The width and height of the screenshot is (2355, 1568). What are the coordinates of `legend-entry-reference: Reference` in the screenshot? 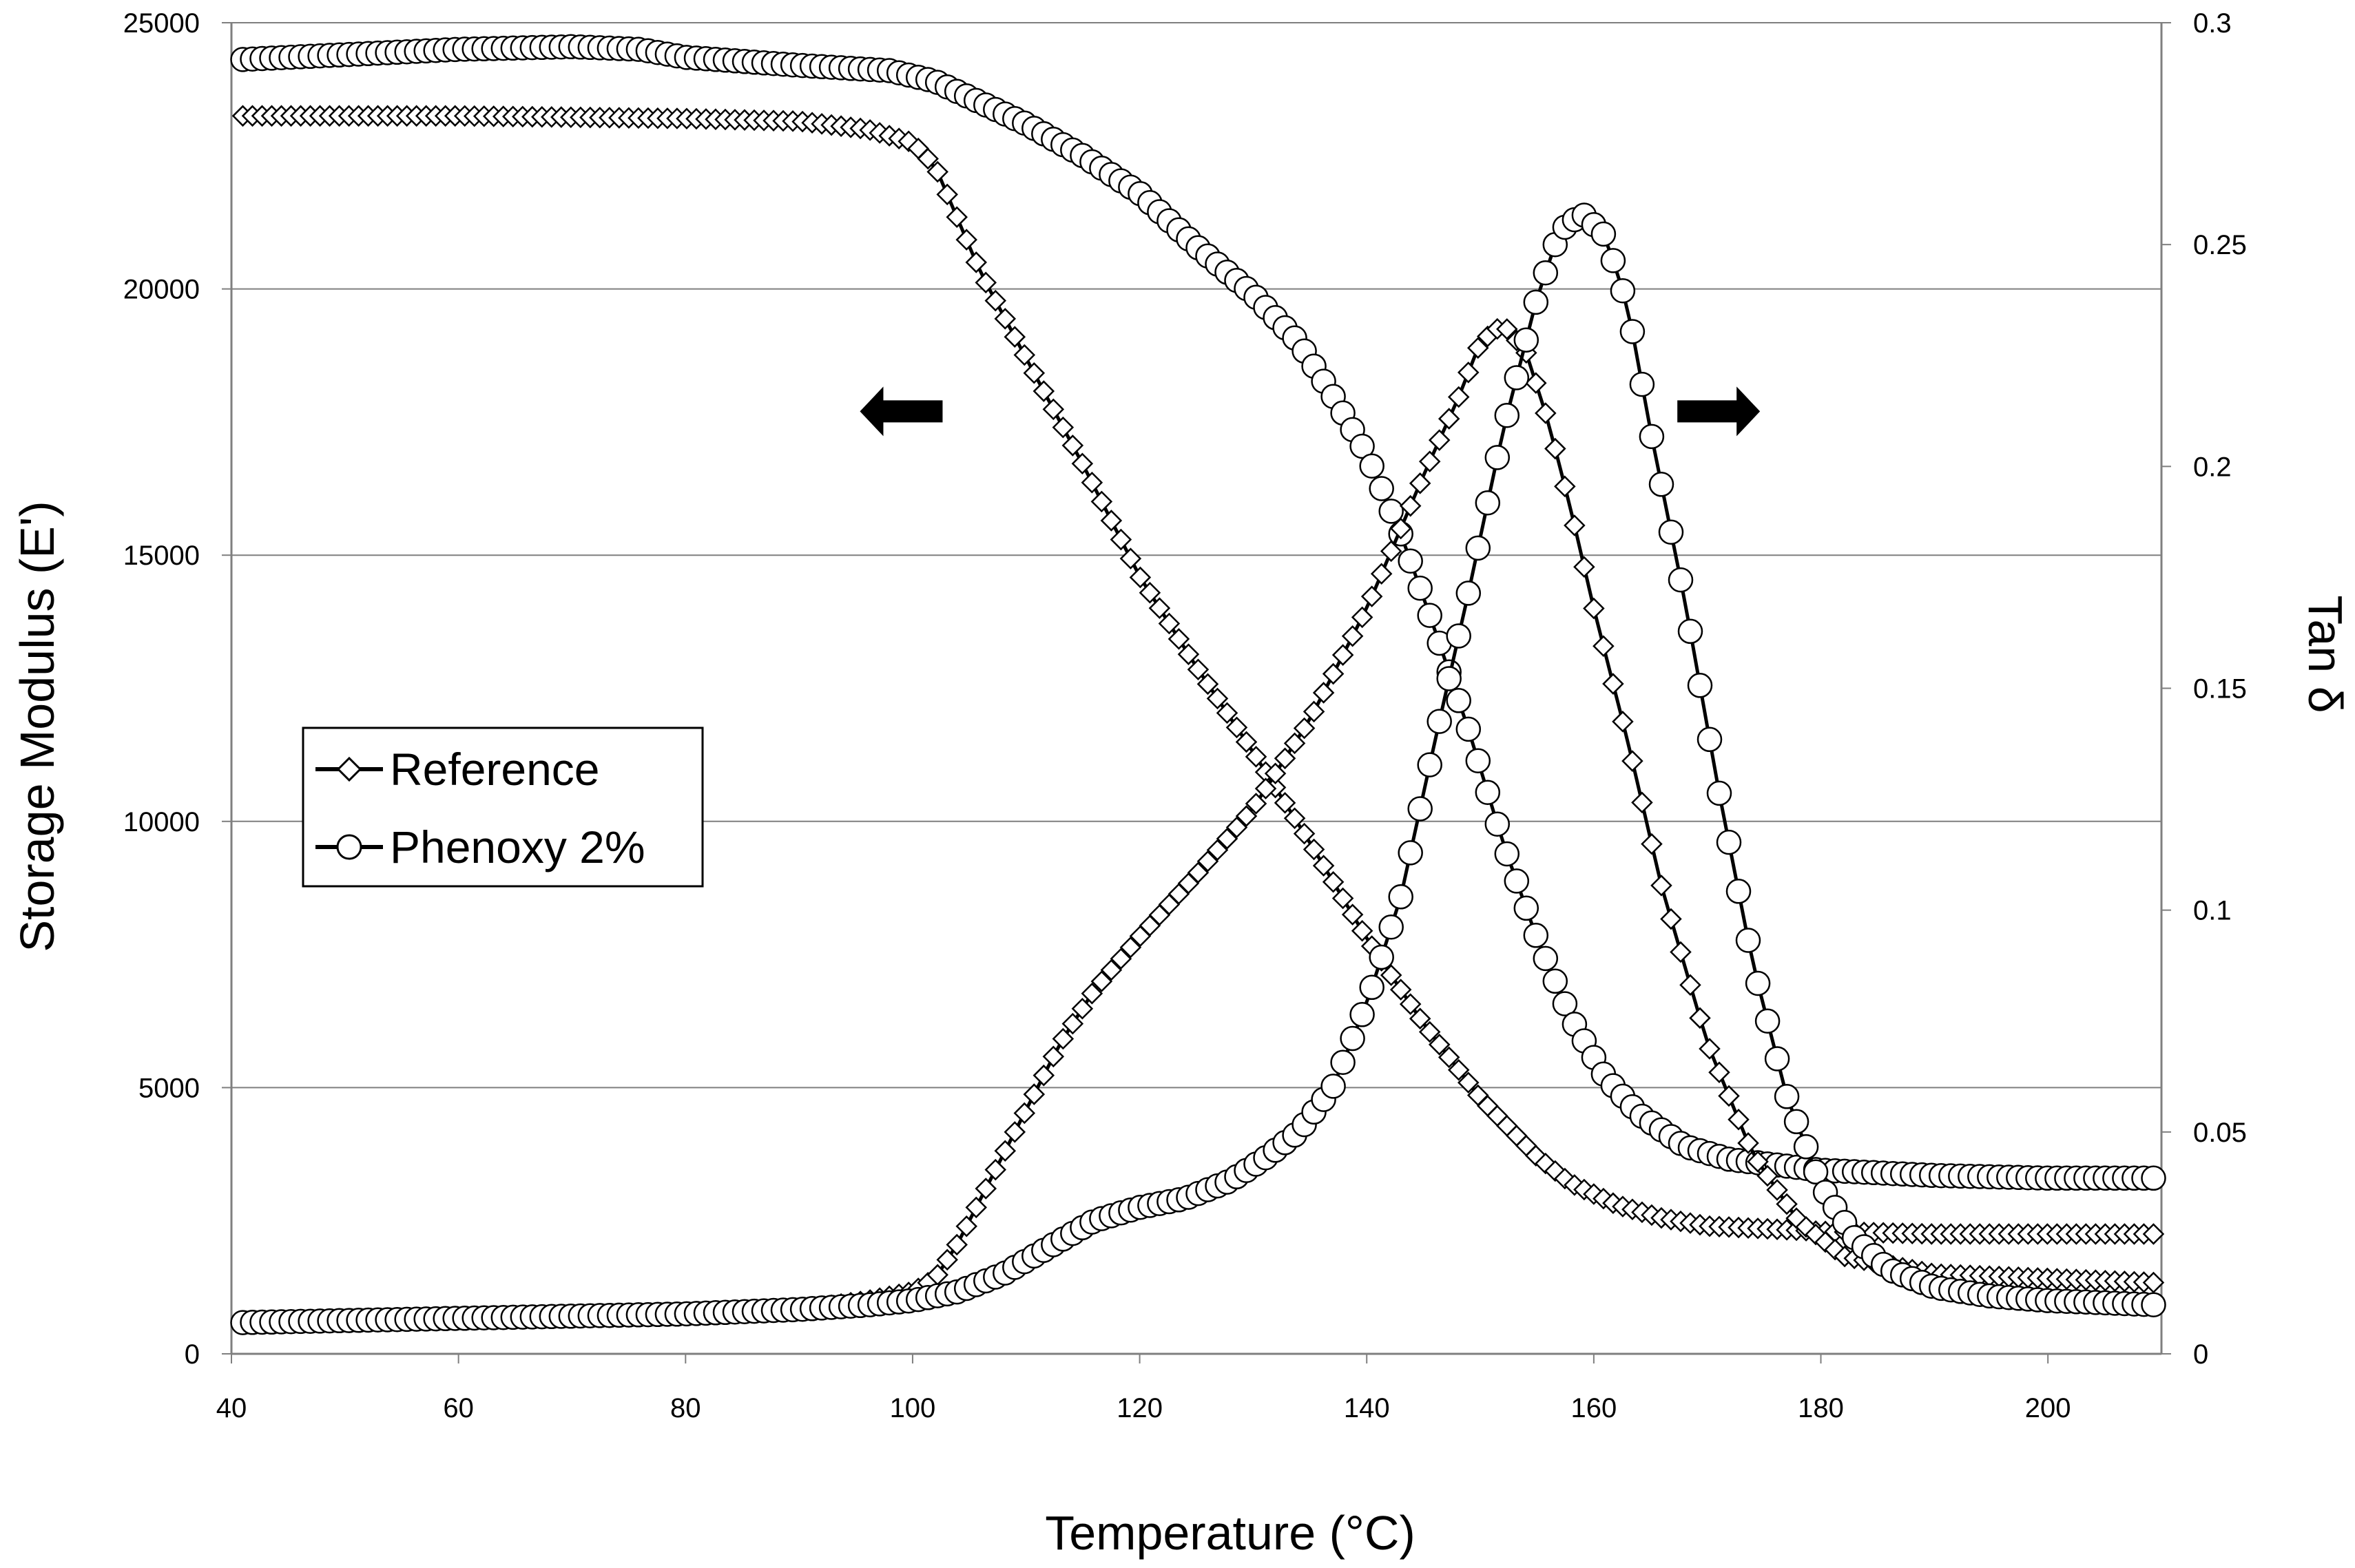 It's located at (457, 769).